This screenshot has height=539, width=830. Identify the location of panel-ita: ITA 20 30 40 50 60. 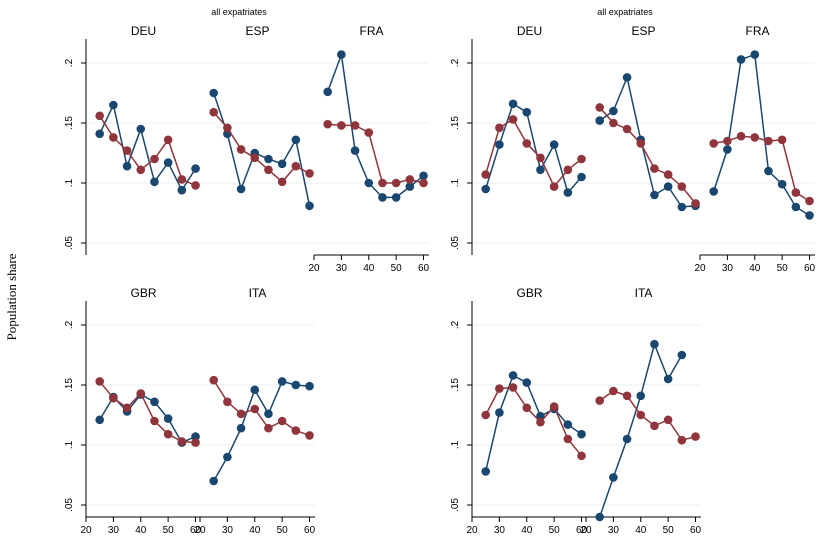
(254, 411).